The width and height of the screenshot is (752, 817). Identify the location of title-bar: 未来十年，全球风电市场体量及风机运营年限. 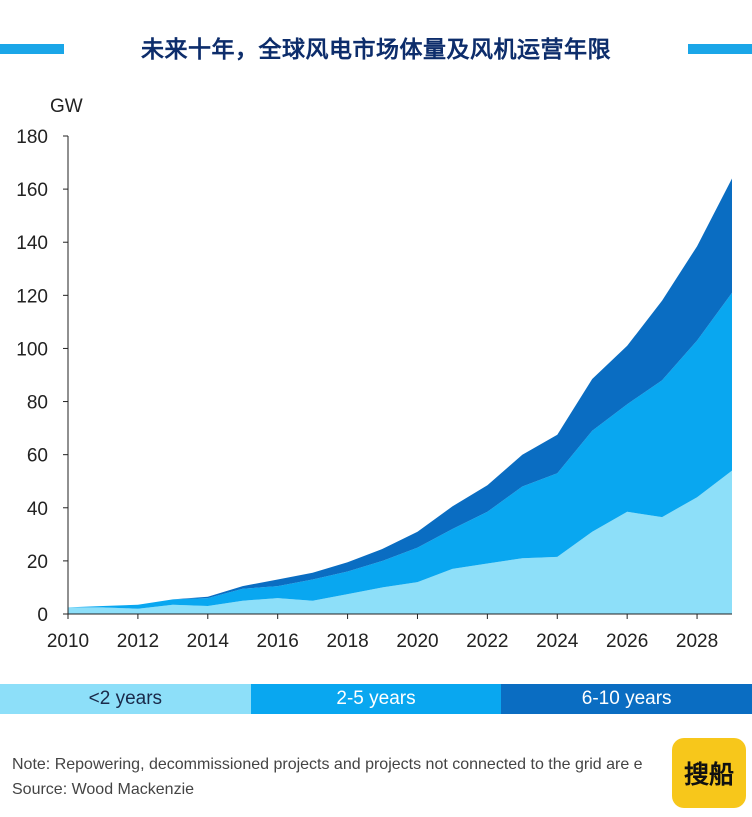
(376, 50).